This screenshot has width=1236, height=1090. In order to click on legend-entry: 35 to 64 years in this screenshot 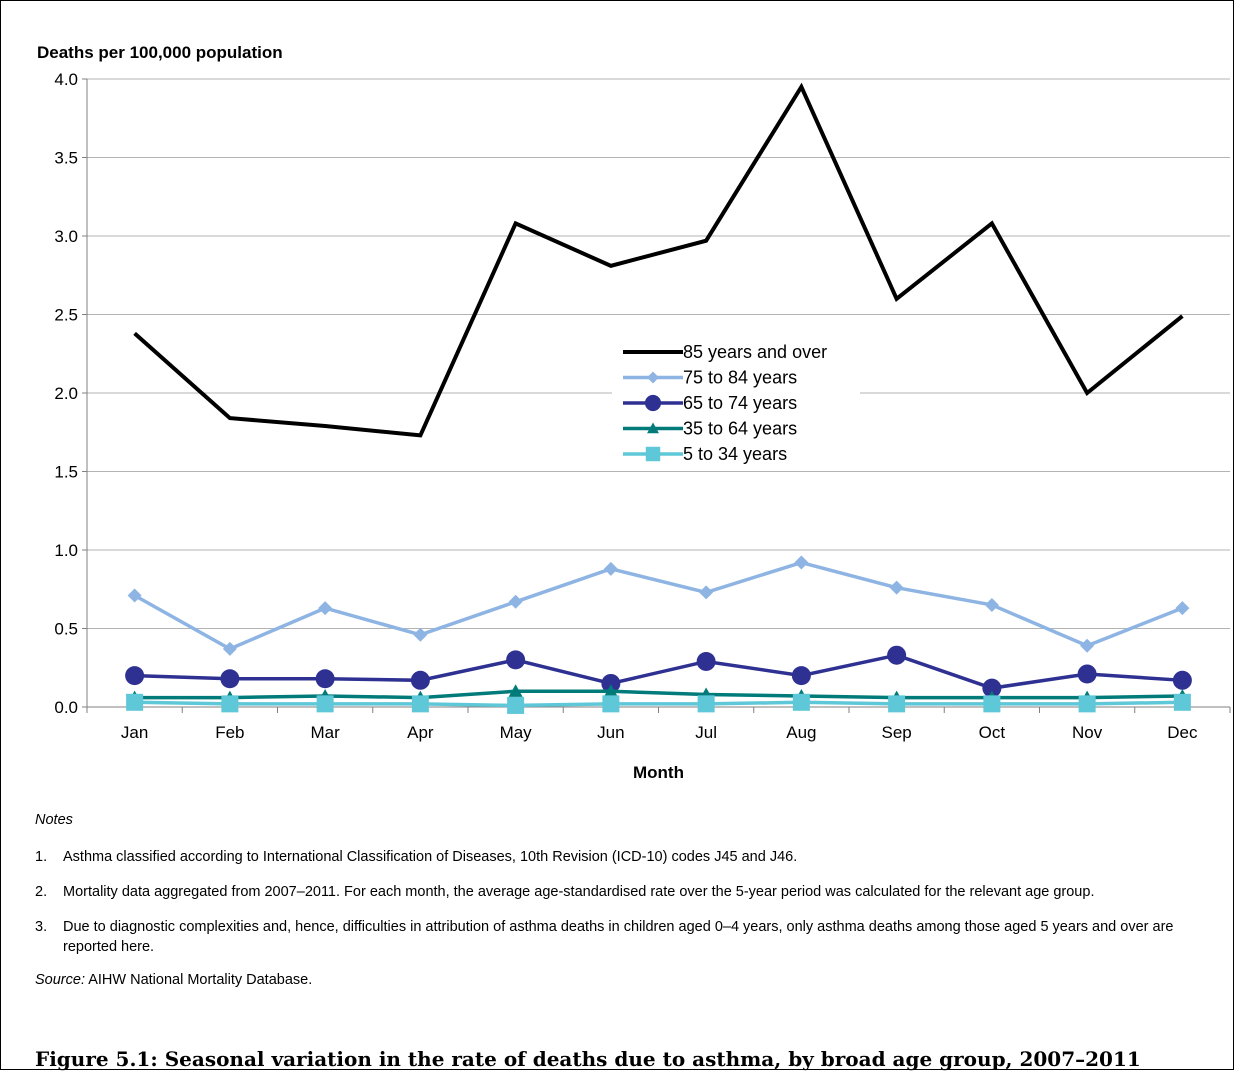, I will do `click(710, 429)`.